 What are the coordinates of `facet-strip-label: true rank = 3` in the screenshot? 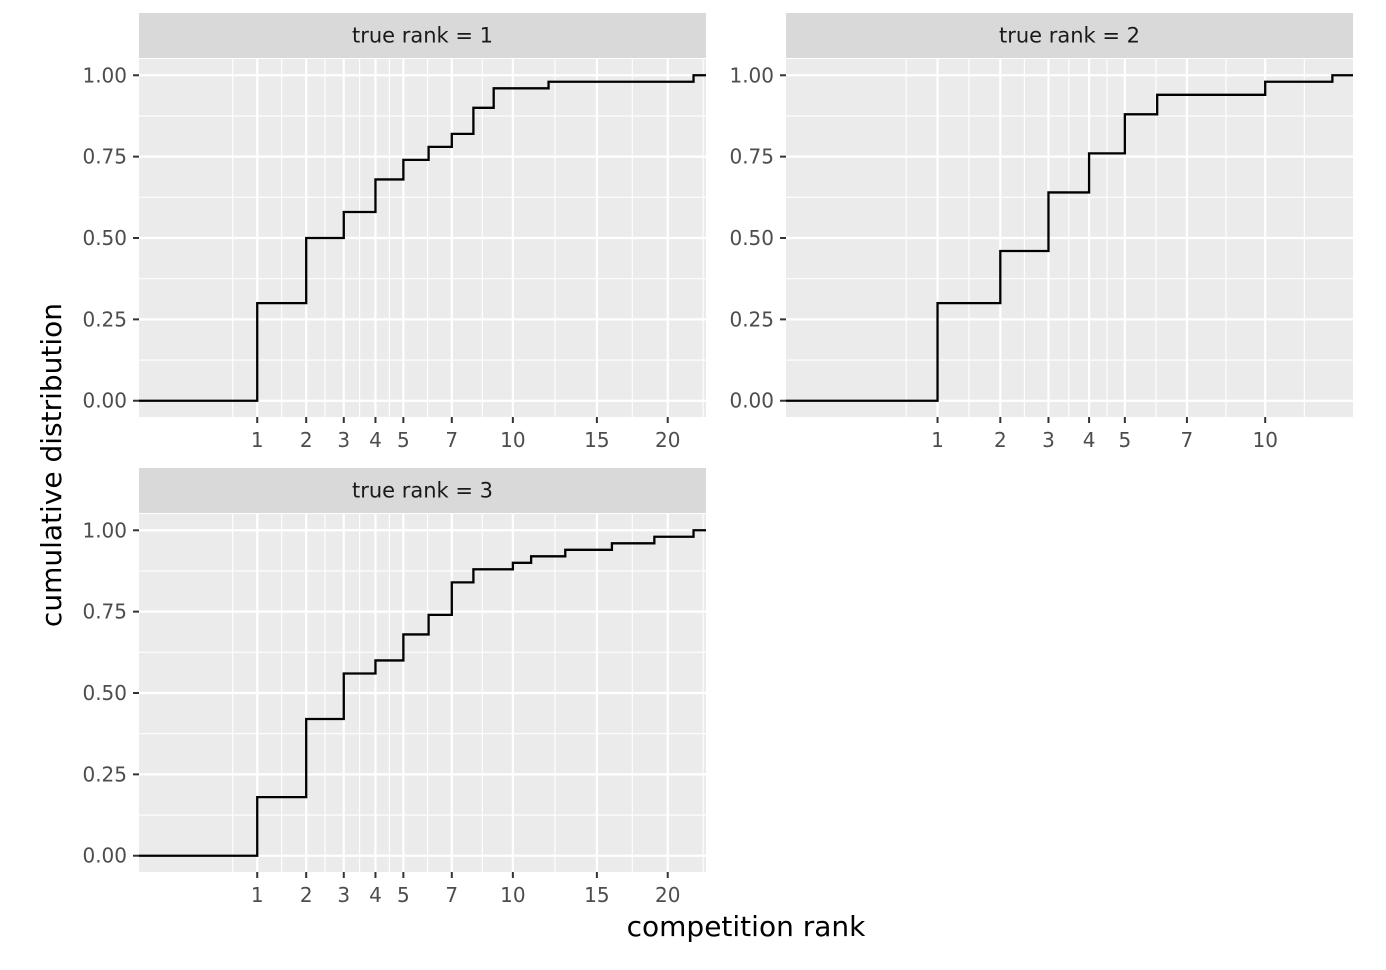 It's located at (422, 491).